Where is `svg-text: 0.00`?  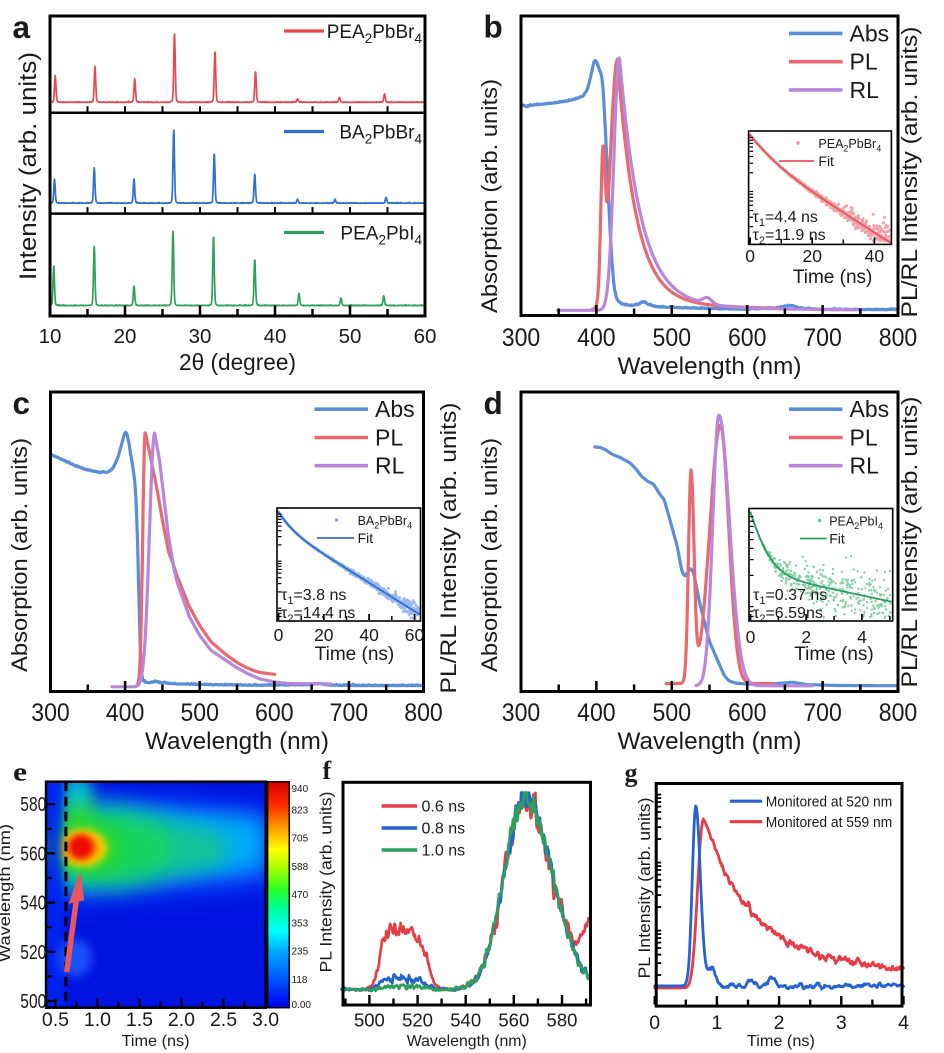
svg-text: 0.00 is located at coordinates (302, 1005).